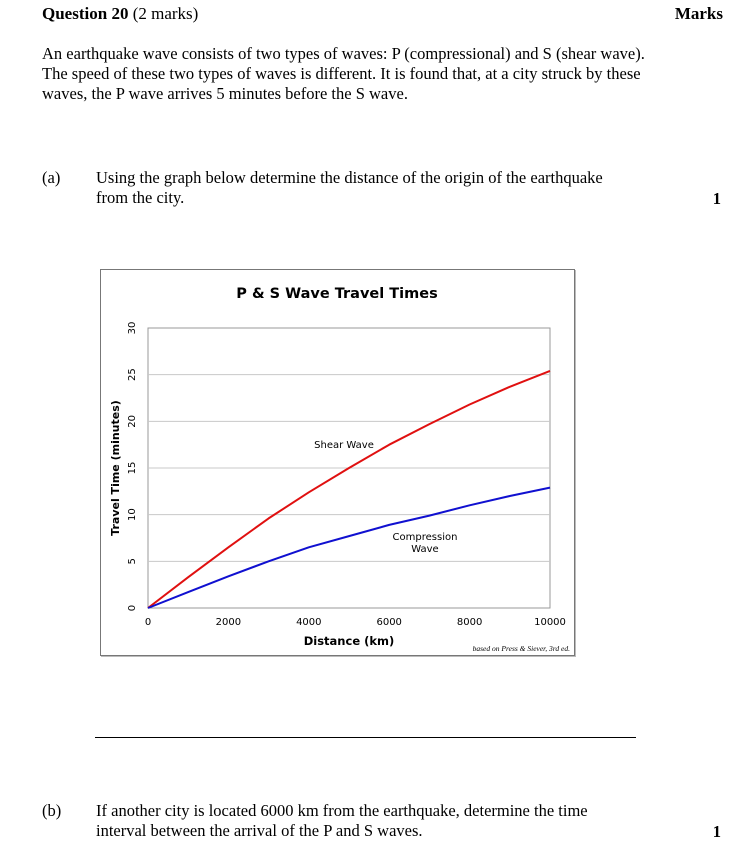  I want to click on source-note: based on Press & Siever, 3rd ed., so click(521, 648).